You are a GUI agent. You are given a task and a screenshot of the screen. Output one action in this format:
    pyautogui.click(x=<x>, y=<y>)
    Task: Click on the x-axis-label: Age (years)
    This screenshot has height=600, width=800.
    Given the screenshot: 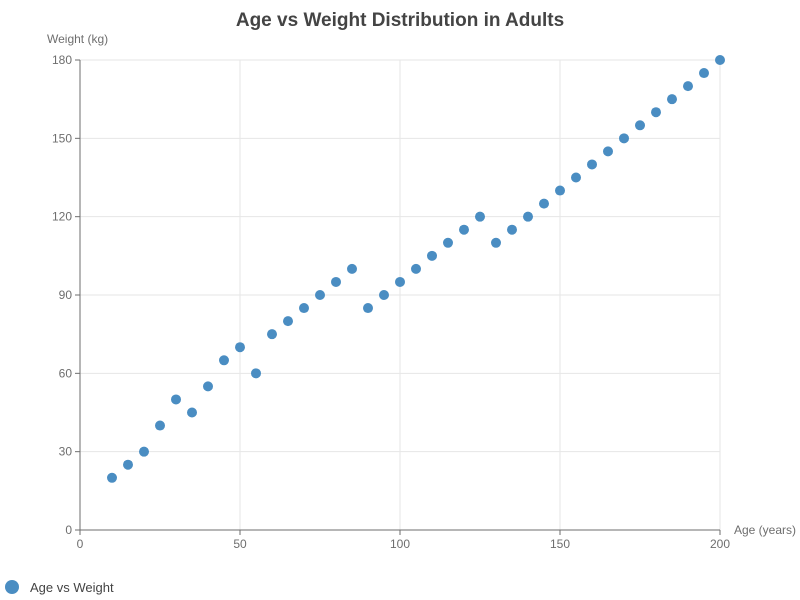 What is the action you would take?
    pyautogui.click(x=765, y=530)
    